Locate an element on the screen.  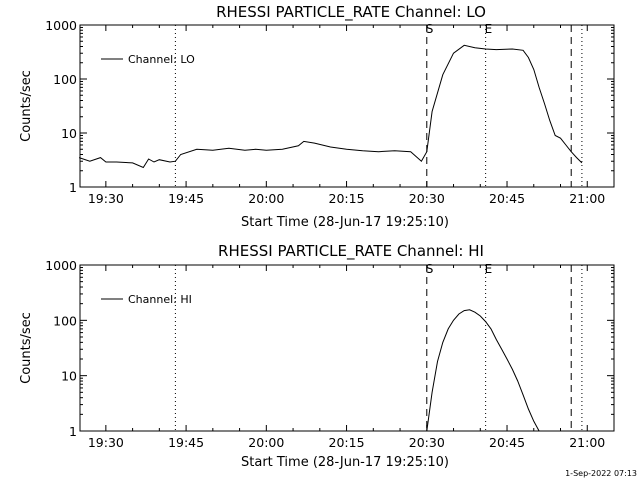
panel-hi-series is located at coordinates (483, 370).